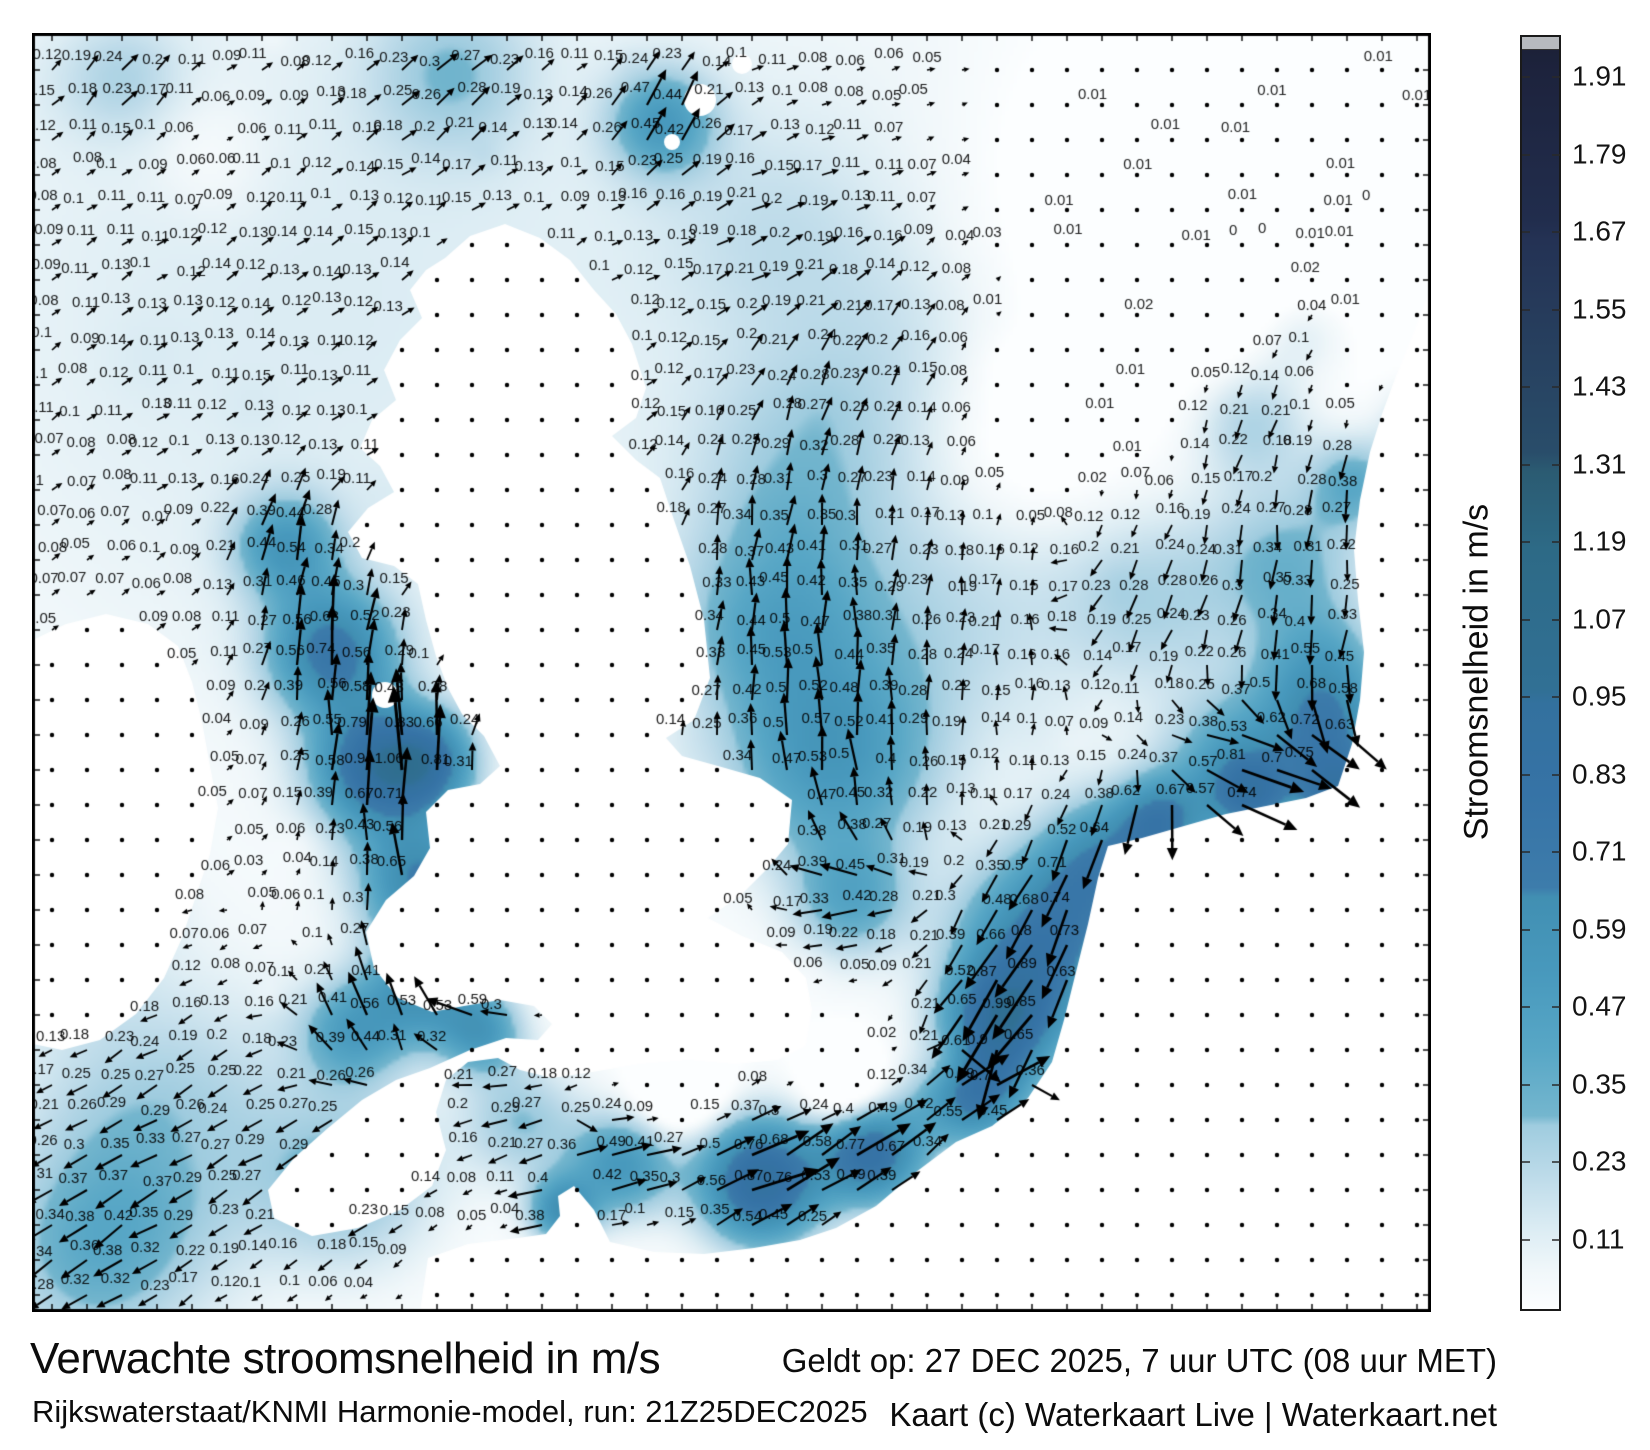  Describe the element at coordinates (1540, 43) in the screenshot. I see `colorbar-overflow-cap` at that location.